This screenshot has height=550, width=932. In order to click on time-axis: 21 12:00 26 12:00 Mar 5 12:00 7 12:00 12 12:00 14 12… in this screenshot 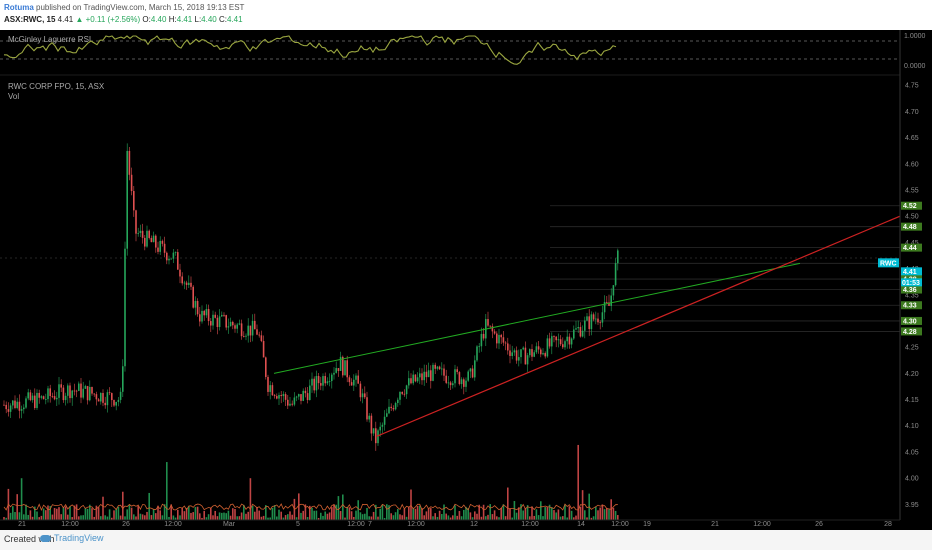, I will do `click(450, 523)`.